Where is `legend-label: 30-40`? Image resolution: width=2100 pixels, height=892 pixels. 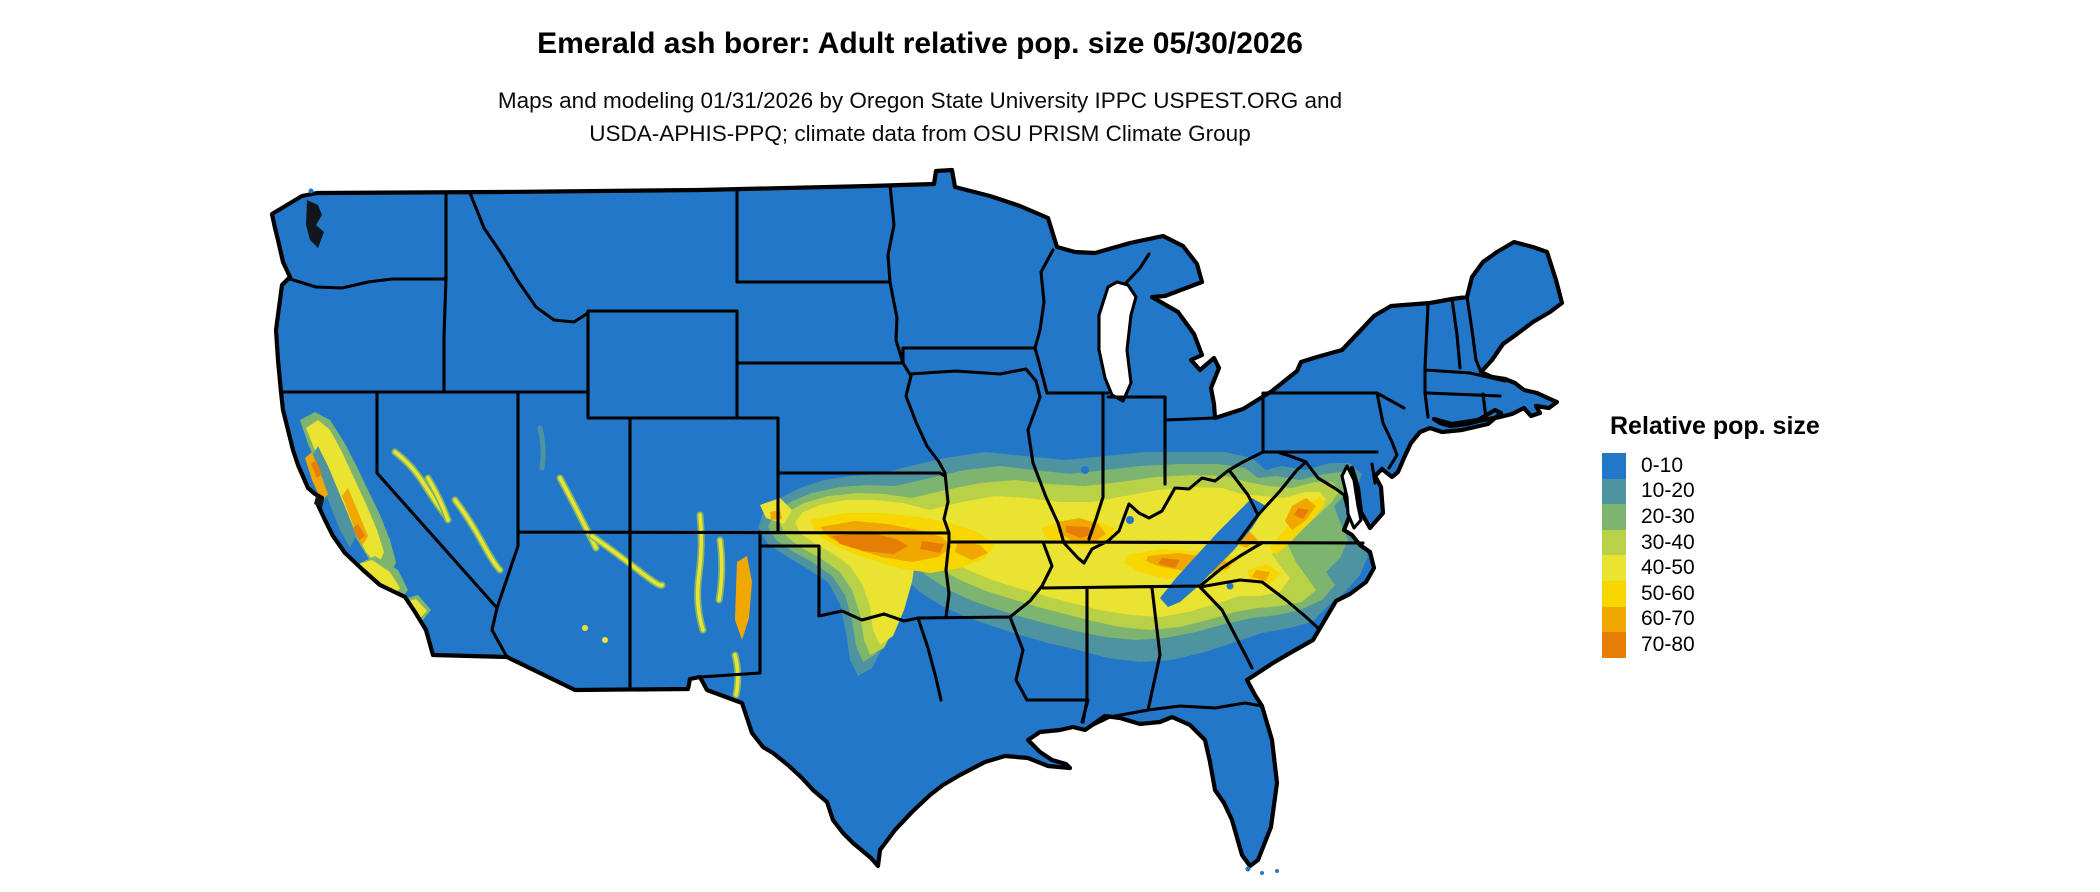 legend-label: 30-40 is located at coordinates (1668, 542).